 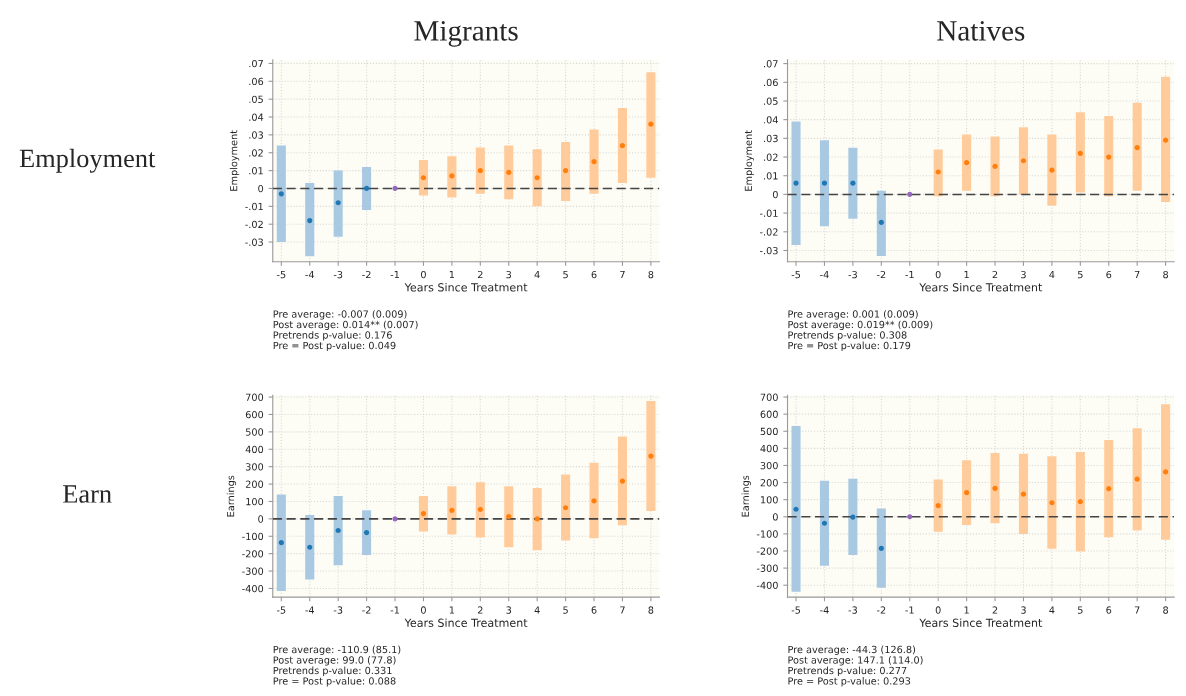 What do you see at coordinates (254, 467) in the screenshot?
I see `y-tick-label: 300` at bounding box center [254, 467].